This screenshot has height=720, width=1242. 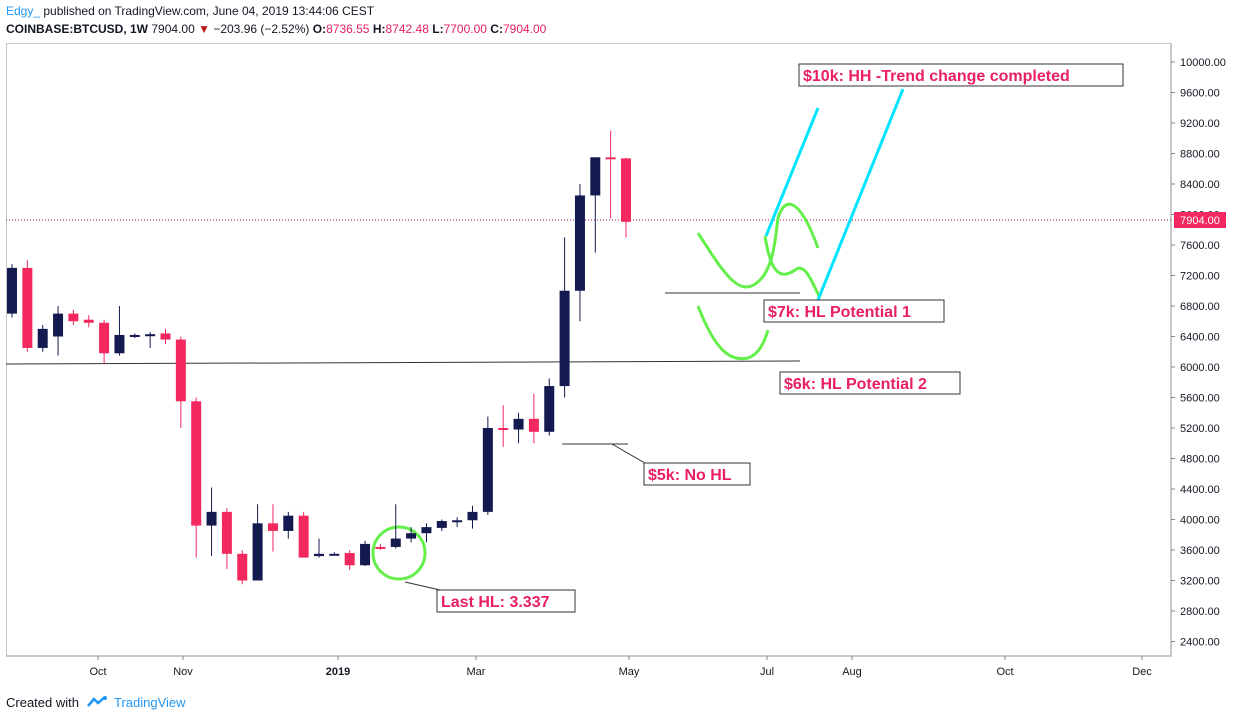 I want to click on tradingview-logo-icon, so click(x=97, y=703).